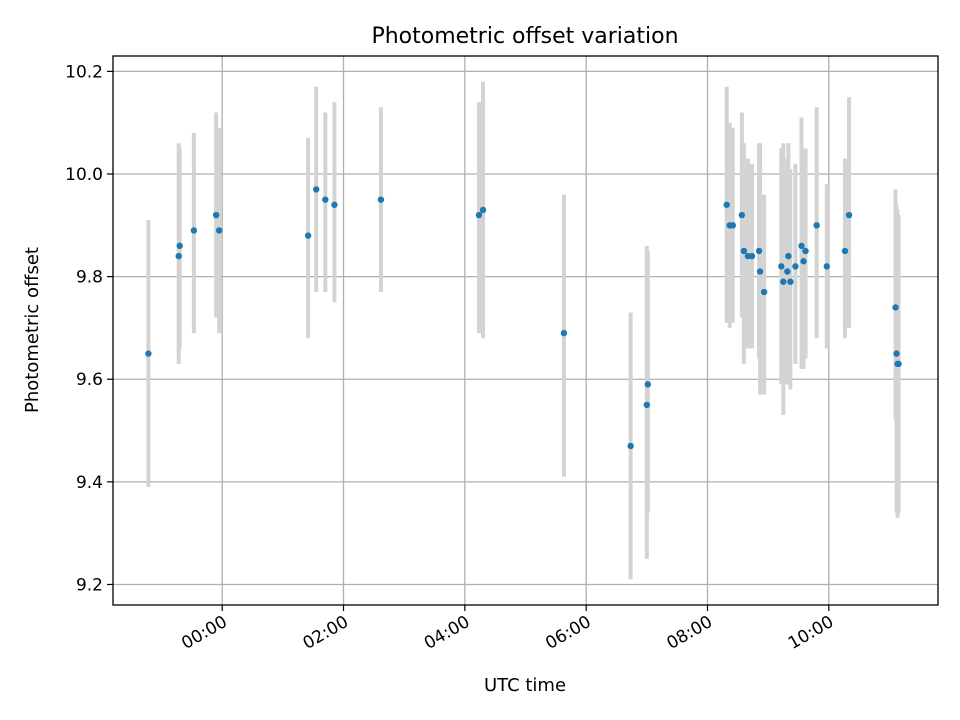  What do you see at coordinates (568, 633) in the screenshot?
I see `x-tick-label: 06:00` at bounding box center [568, 633].